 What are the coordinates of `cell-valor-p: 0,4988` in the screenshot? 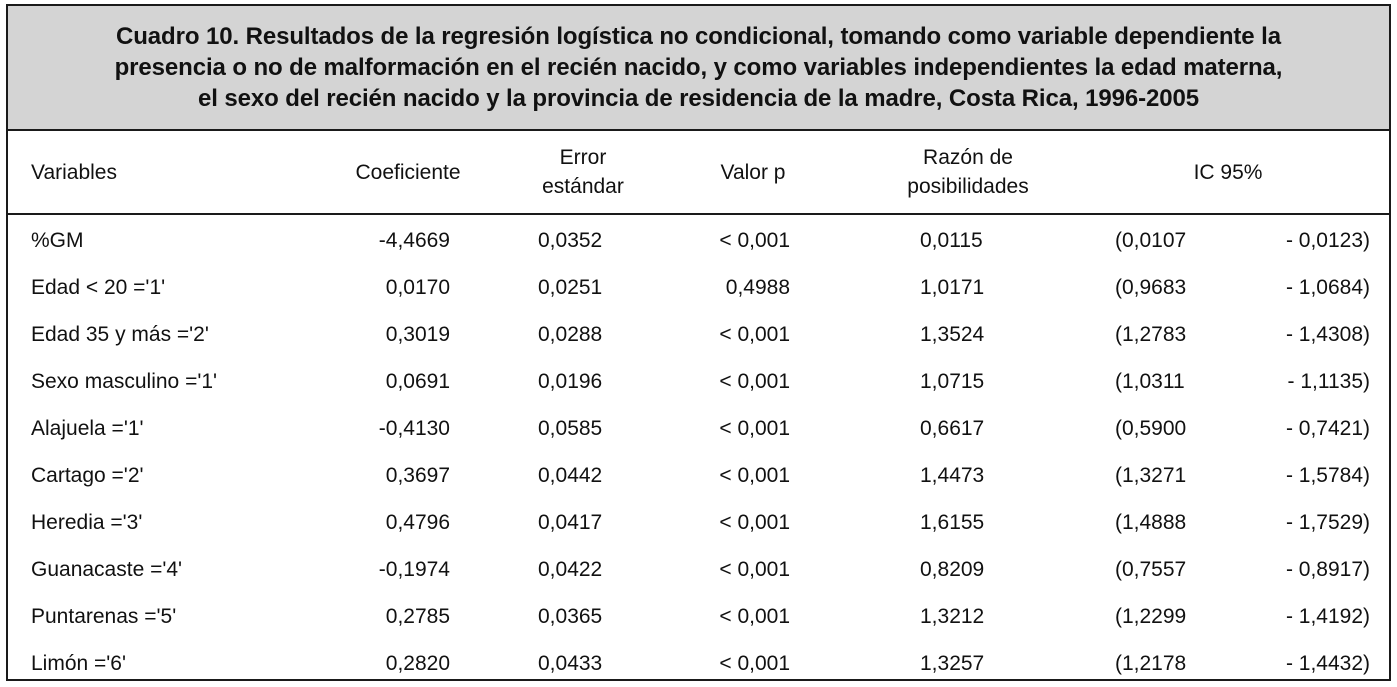 It's located at (757, 287).